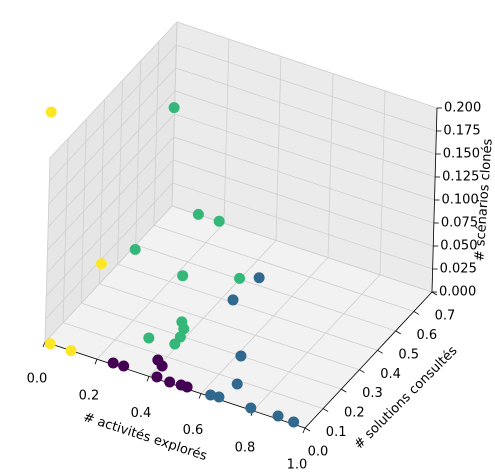  What do you see at coordinates (368, 360) in the screenshot?
I see `y-axis-line` at bounding box center [368, 360].